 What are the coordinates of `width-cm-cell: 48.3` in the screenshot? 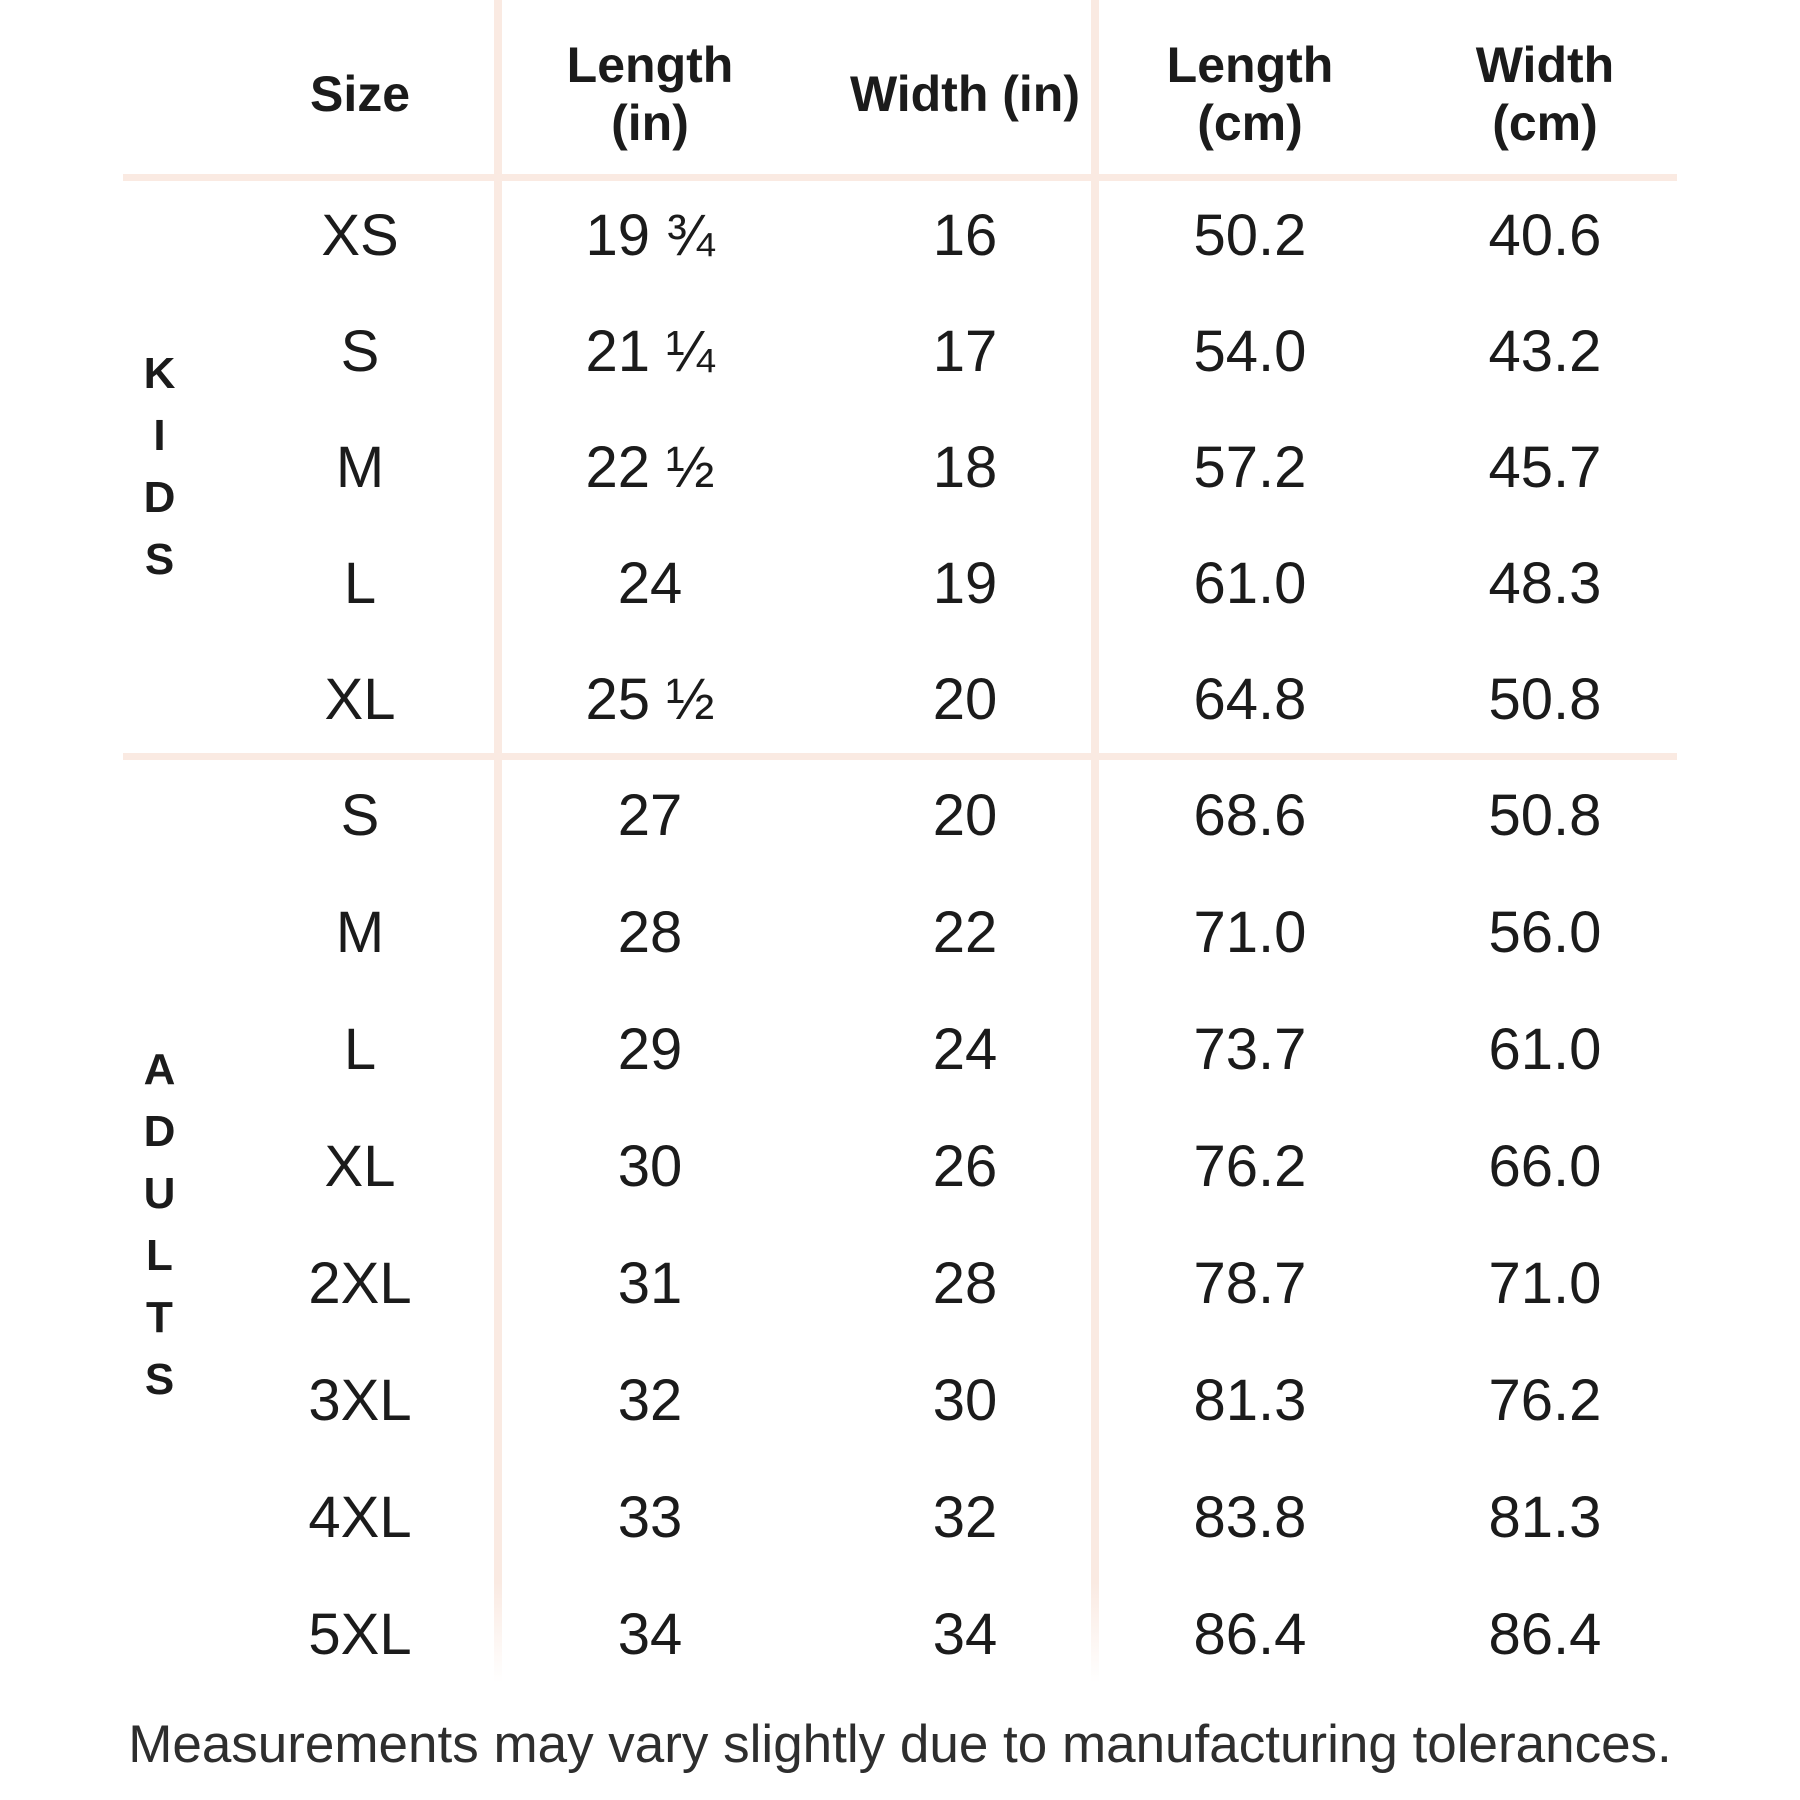 It's located at (1545, 583).